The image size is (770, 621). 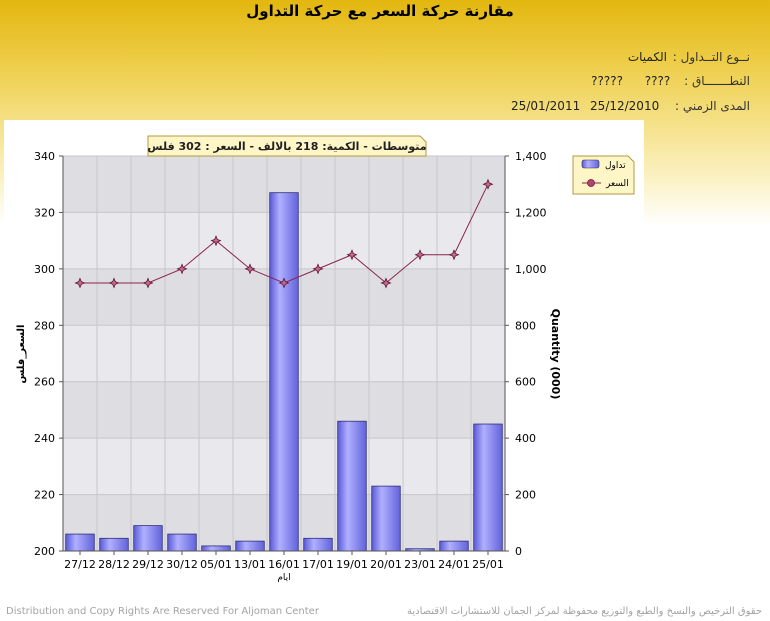 I want to click on x-tick-label: 13/01, so click(x=250, y=564).